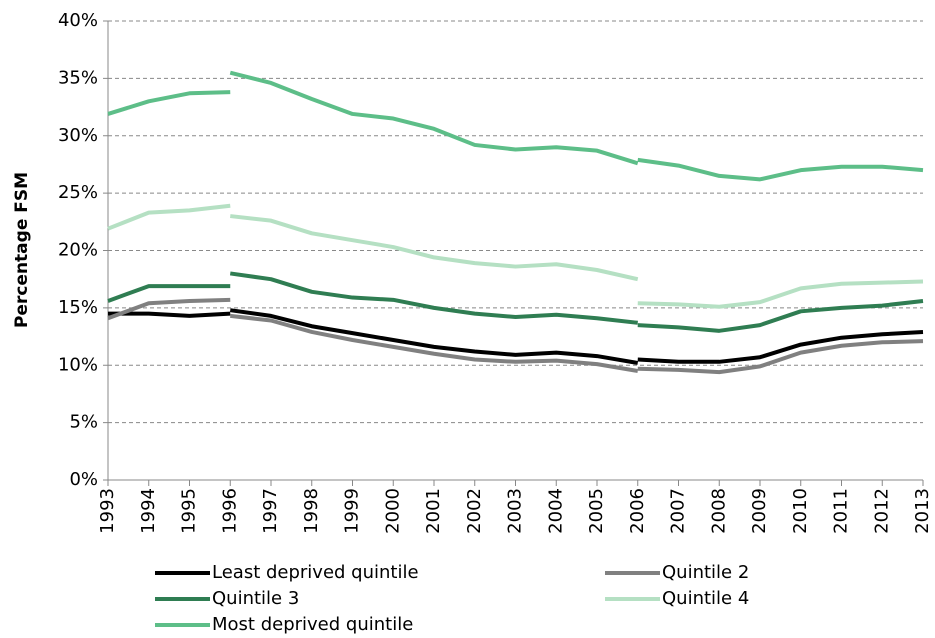 Image resolution: width=935 pixels, height=638 pixels. Describe the element at coordinates (107, 511) in the screenshot. I see `x-tick-label: 1993` at that location.